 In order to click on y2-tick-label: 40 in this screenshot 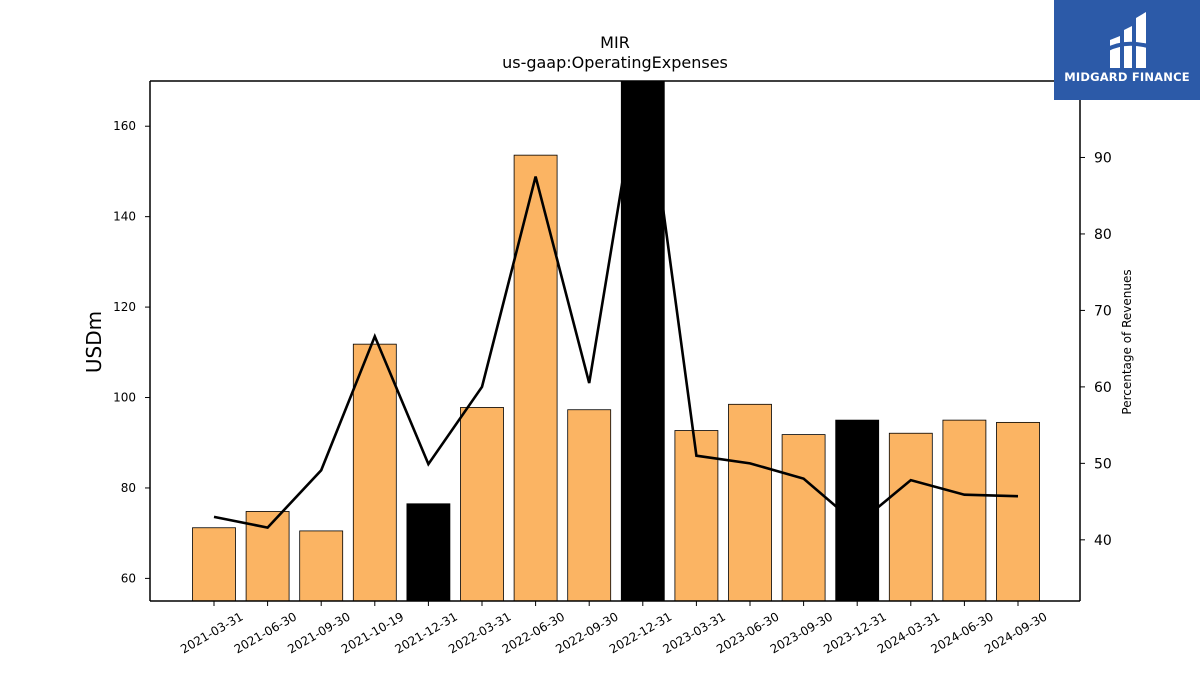, I will do `click(1103, 541)`.